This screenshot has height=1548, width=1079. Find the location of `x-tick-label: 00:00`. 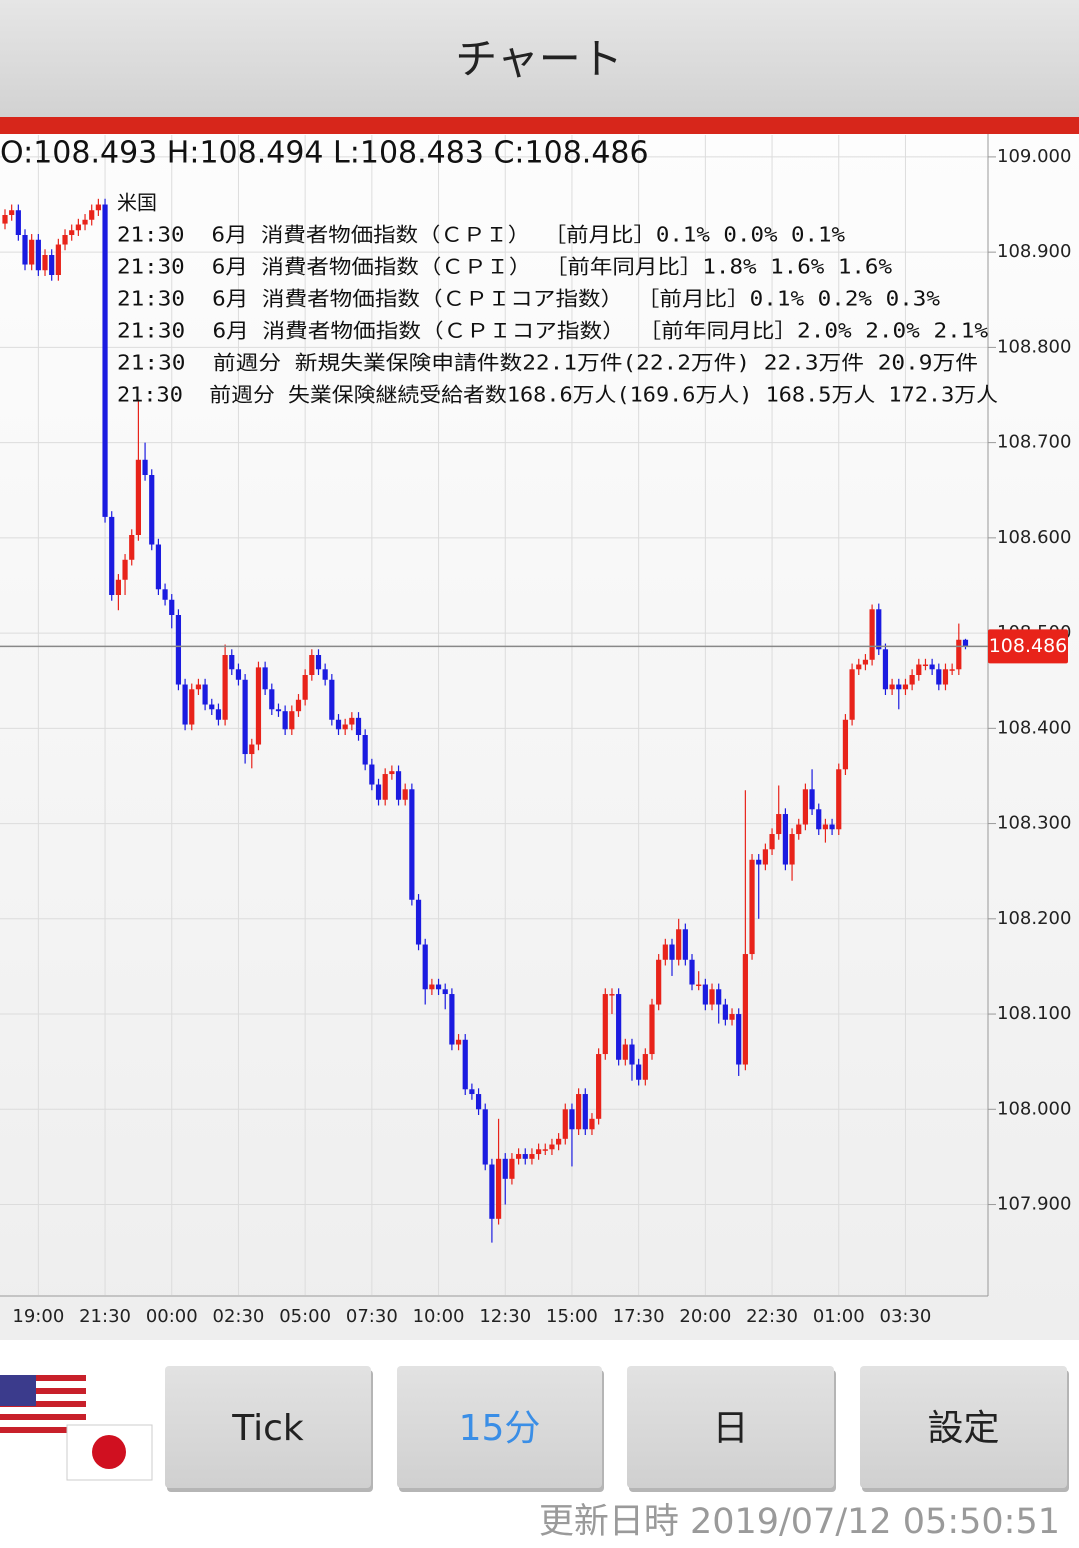

x-tick-label: 00:00 is located at coordinates (172, 1316).